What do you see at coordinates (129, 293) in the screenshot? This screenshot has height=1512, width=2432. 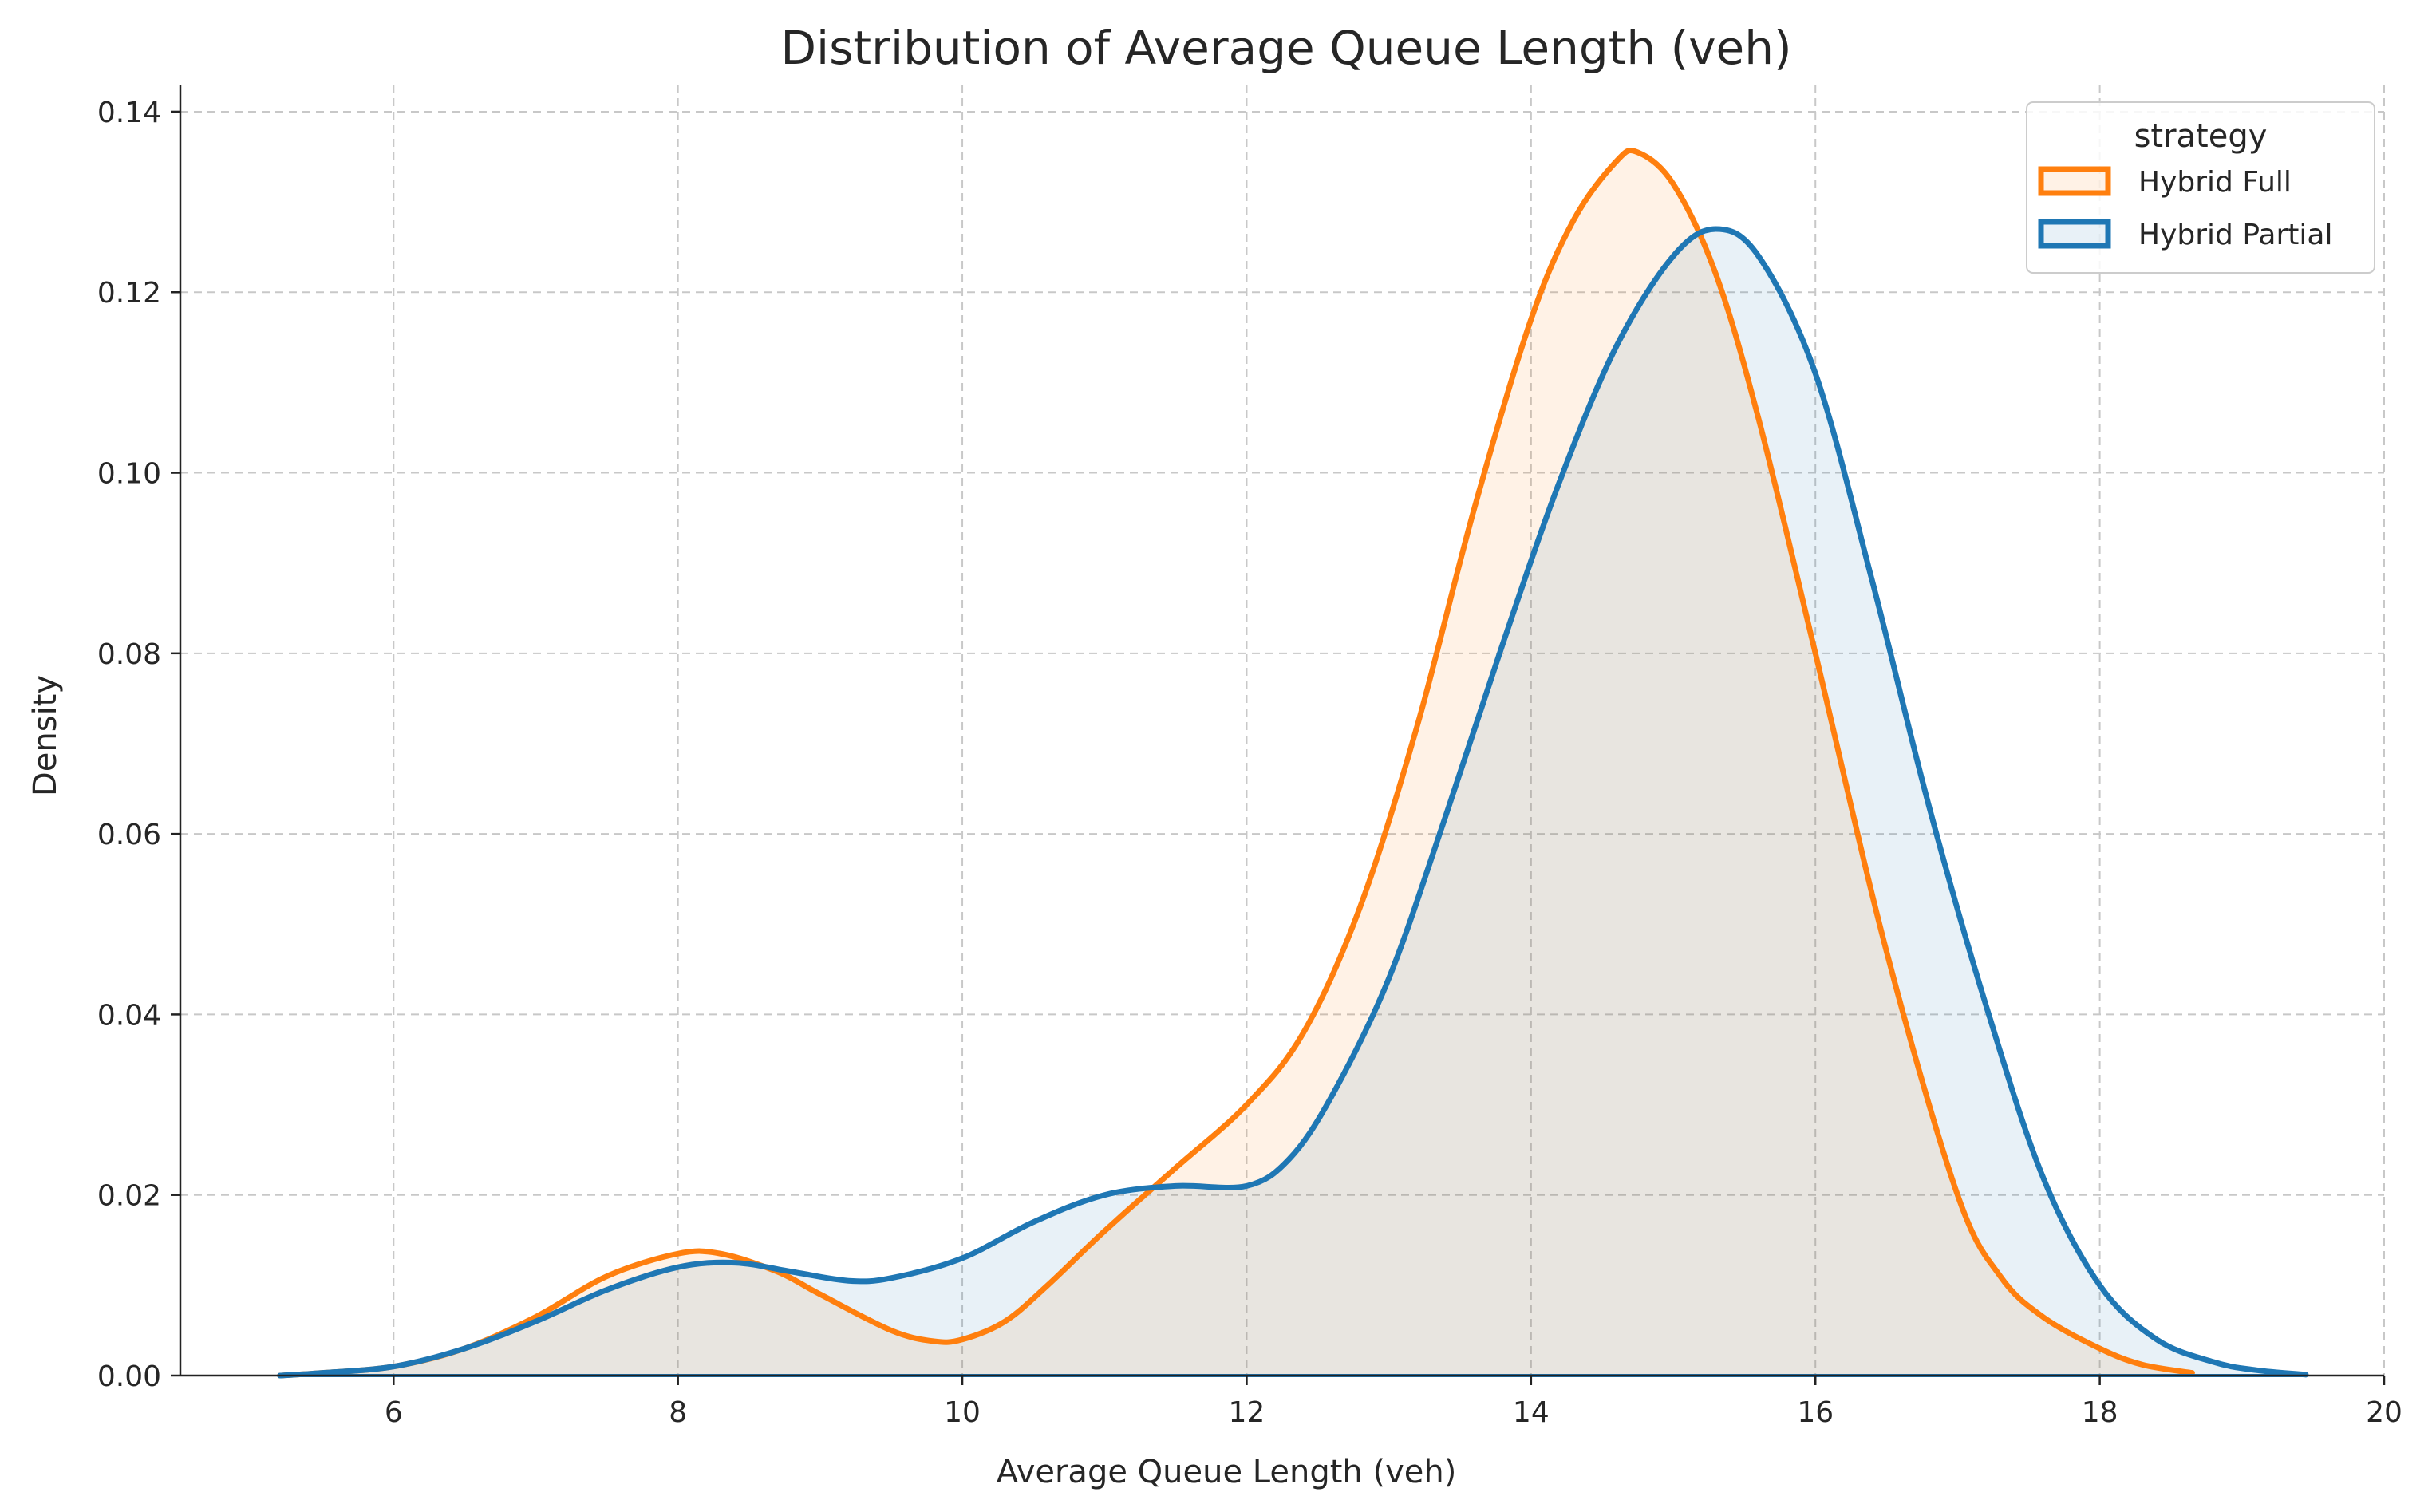 I see `y-tick-label: 0.12` at bounding box center [129, 293].